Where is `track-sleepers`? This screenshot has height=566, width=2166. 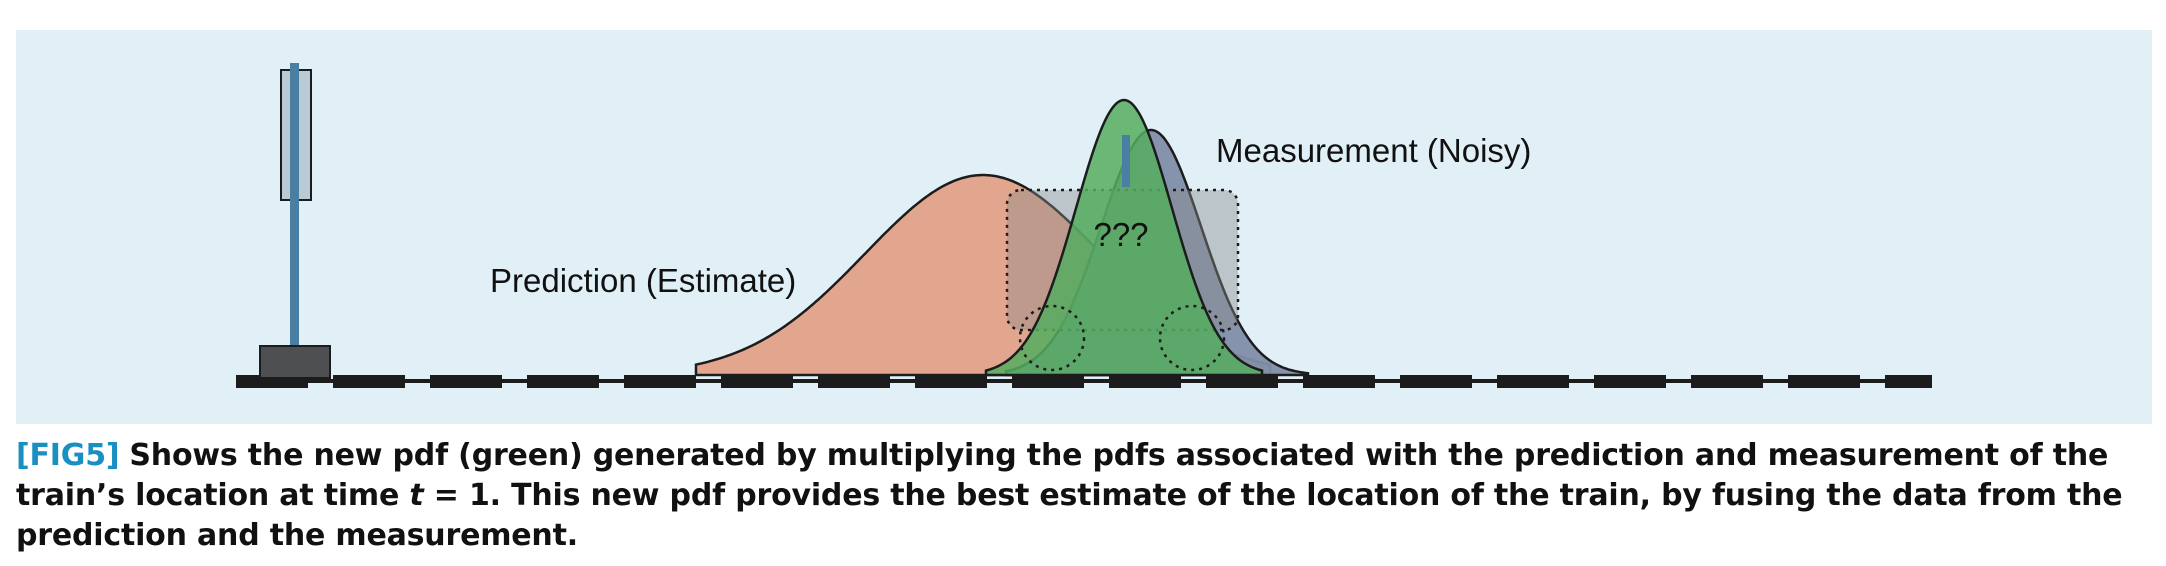 track-sleepers is located at coordinates (1084, 381).